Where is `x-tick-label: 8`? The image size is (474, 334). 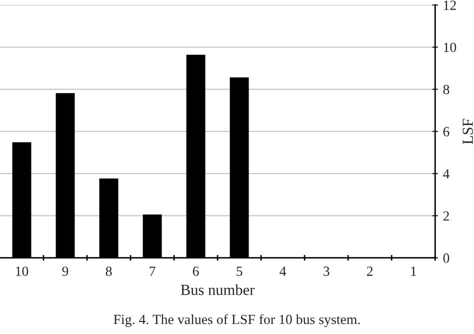
x-tick-label: 8 is located at coordinates (109, 271).